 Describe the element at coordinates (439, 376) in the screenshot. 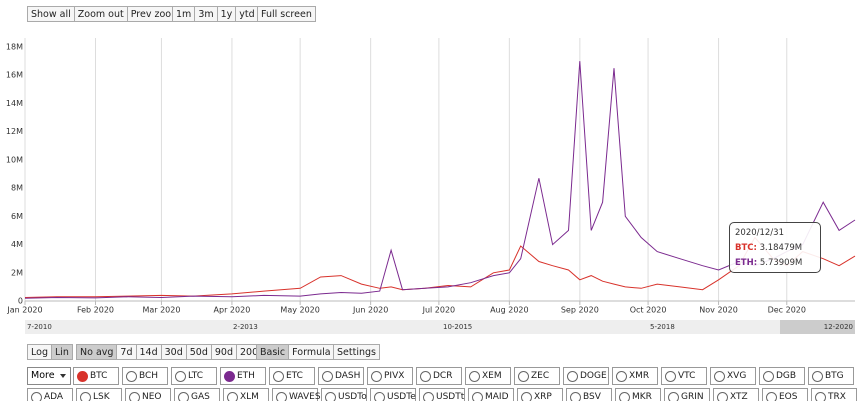

I see `coin-toggle: DCR` at that location.